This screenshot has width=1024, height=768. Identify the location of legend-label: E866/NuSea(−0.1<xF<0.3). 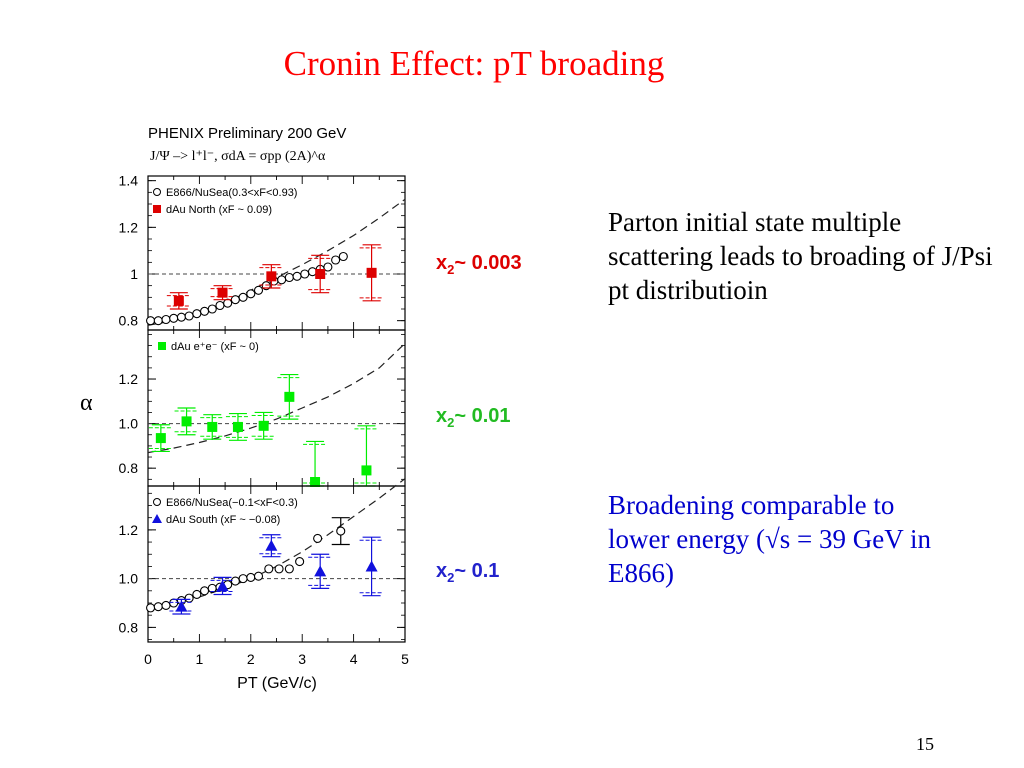
(232, 503).